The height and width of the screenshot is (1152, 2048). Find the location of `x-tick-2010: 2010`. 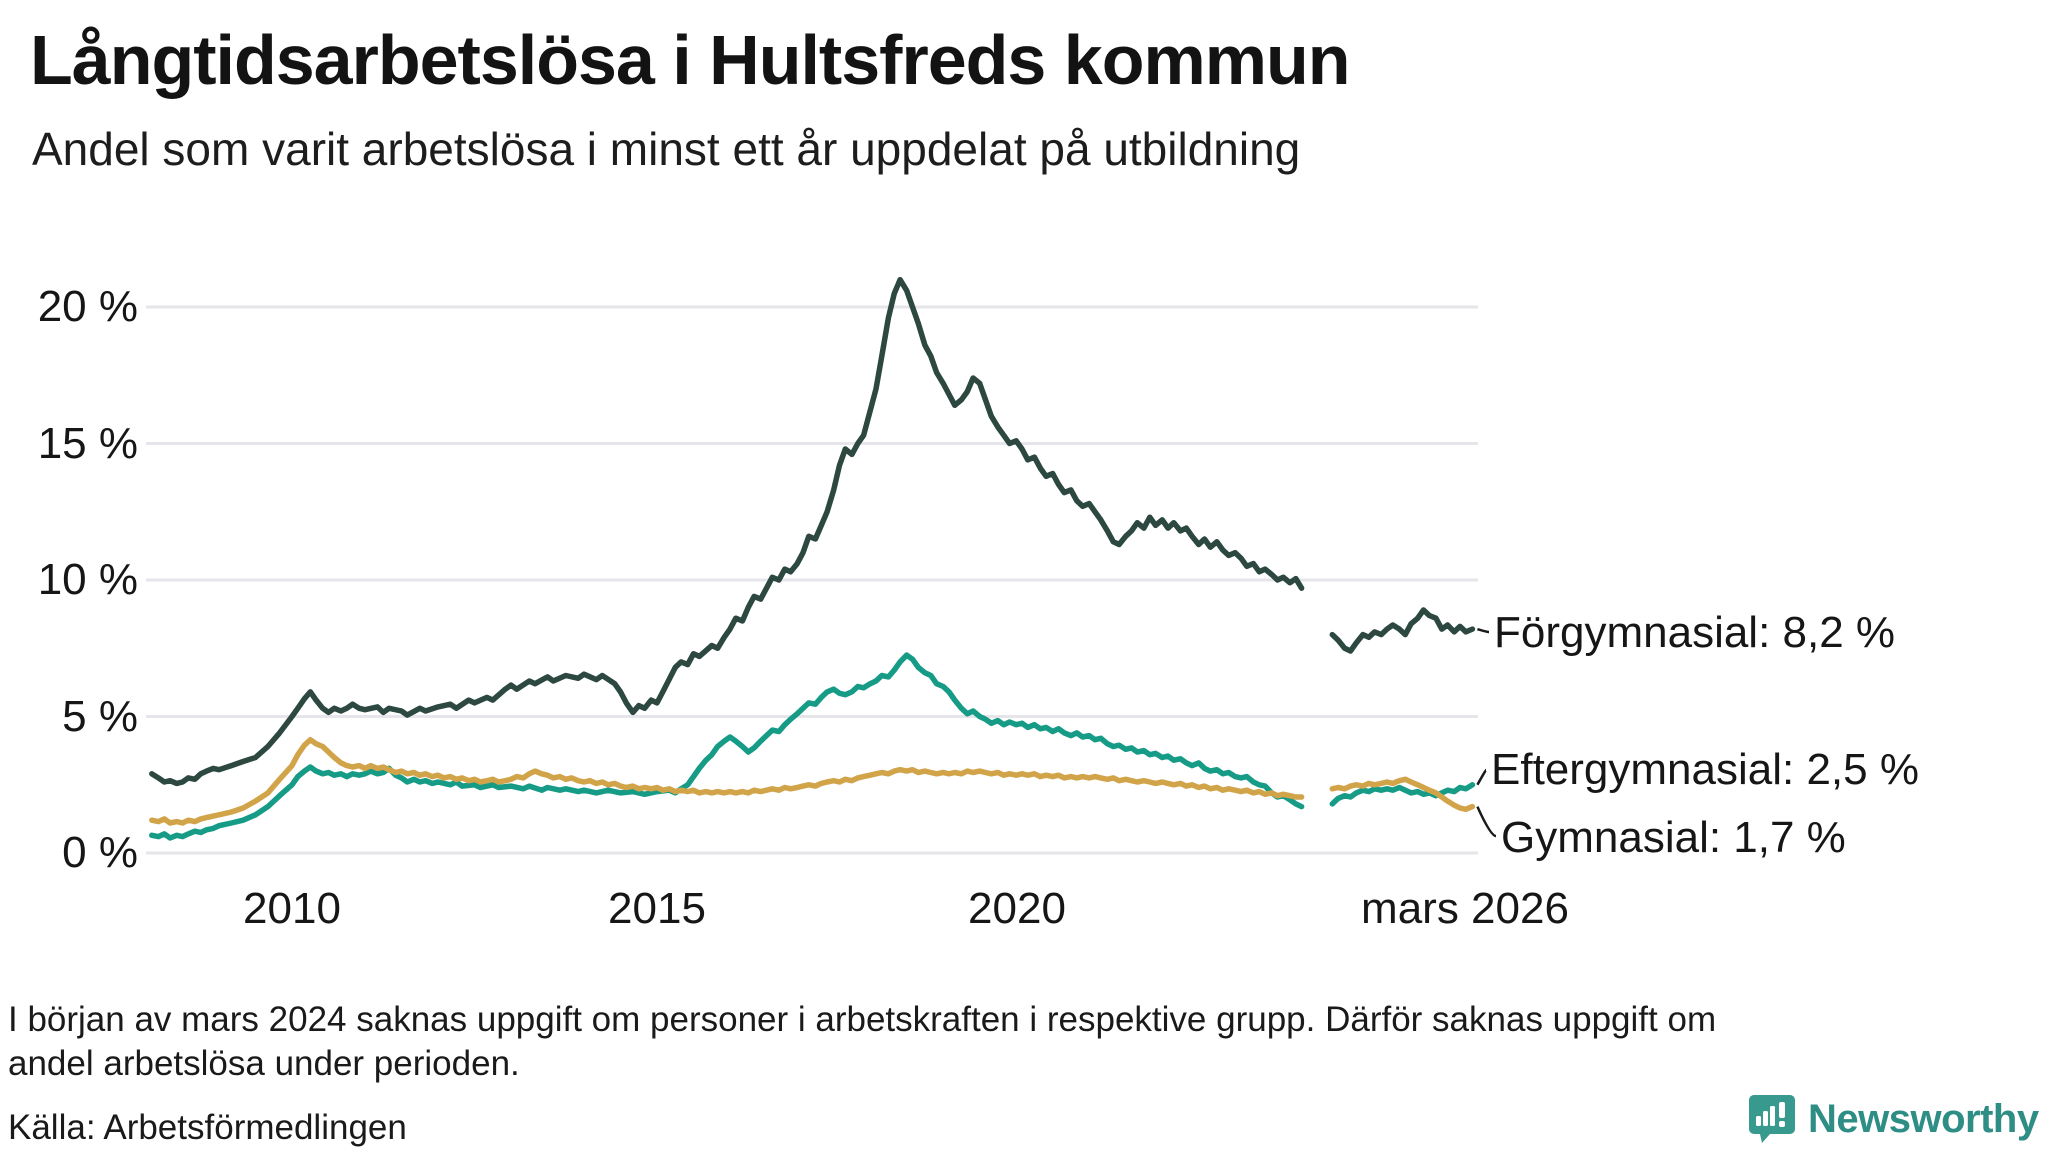

x-tick-2010: 2010 is located at coordinates (292, 908).